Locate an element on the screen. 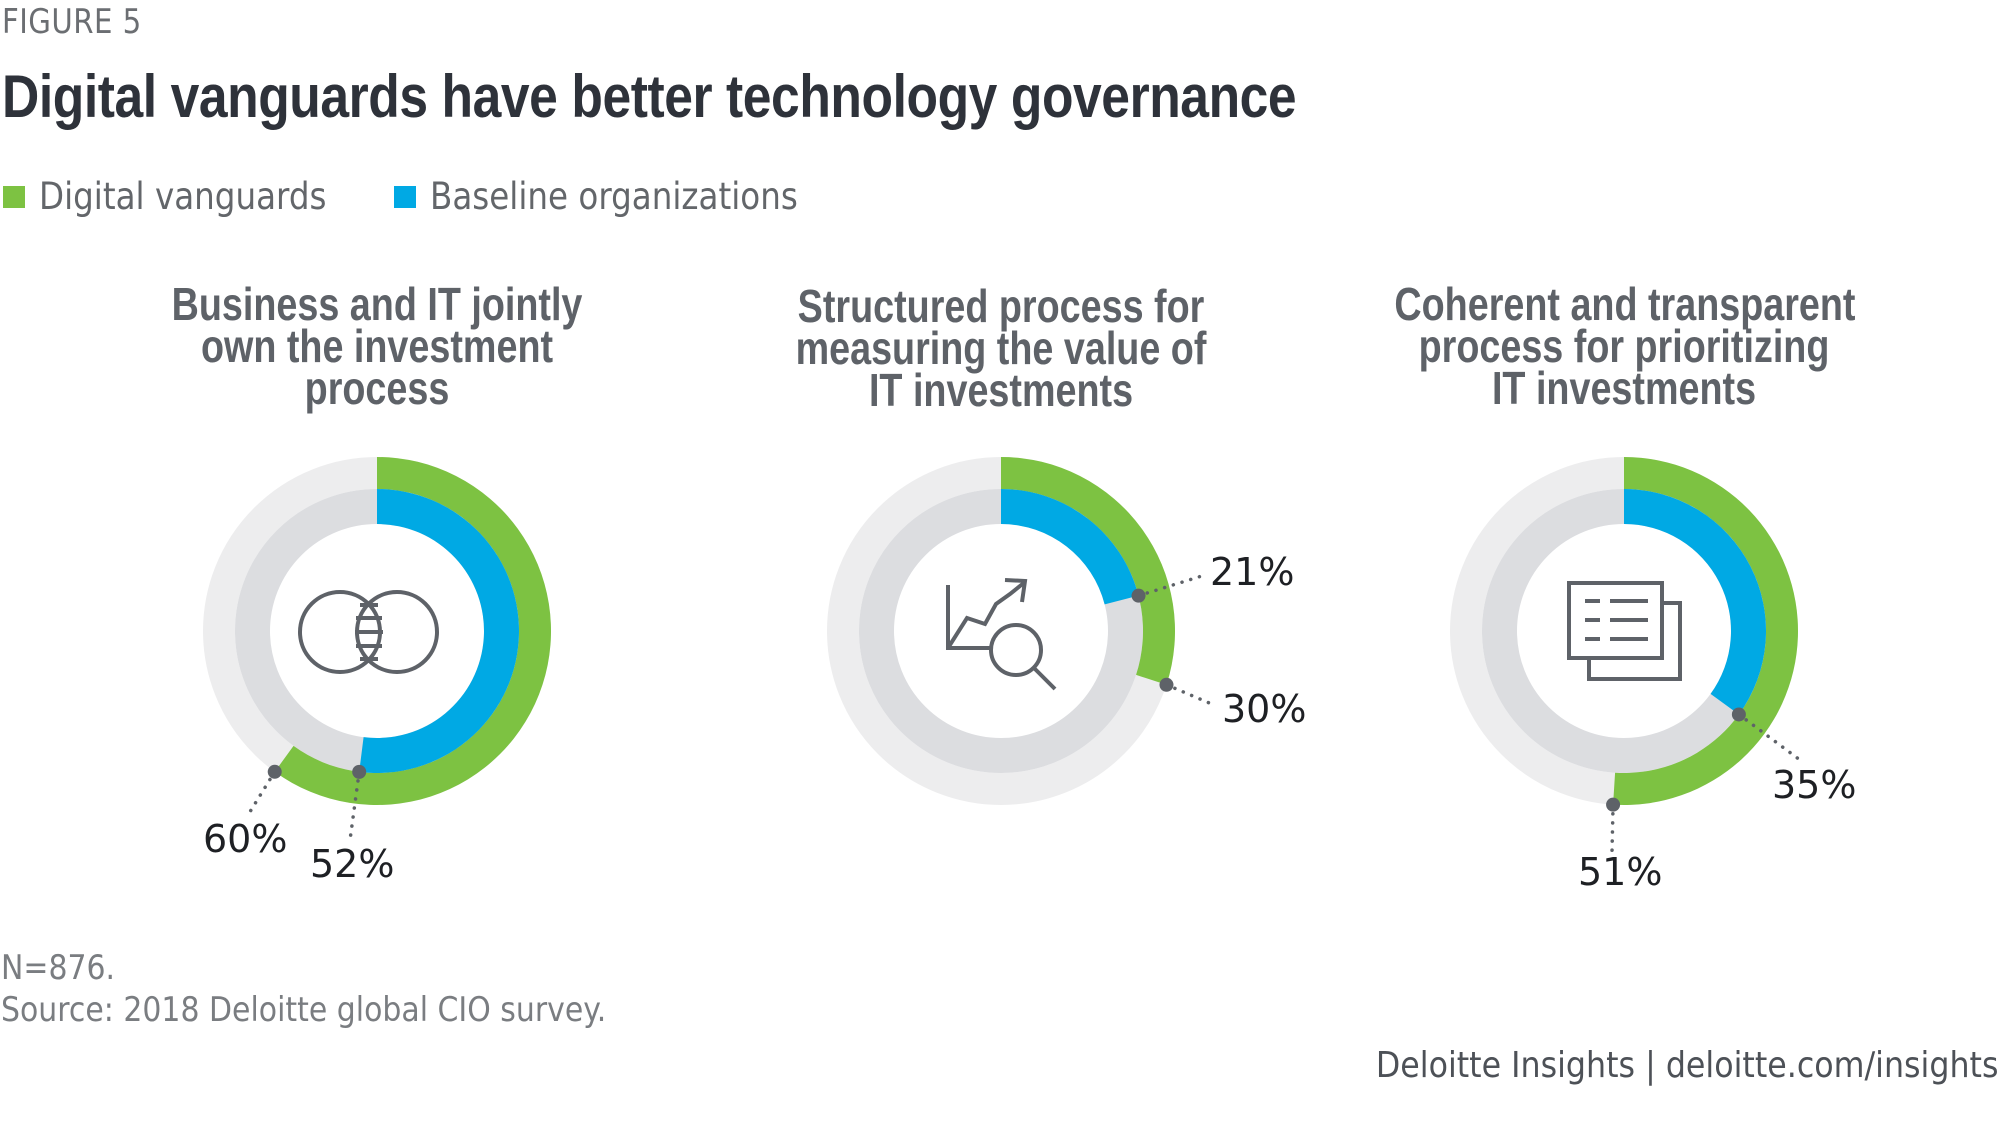 The width and height of the screenshot is (2000, 1134). donut-1-arc-baseline is located at coordinates (439, 631).